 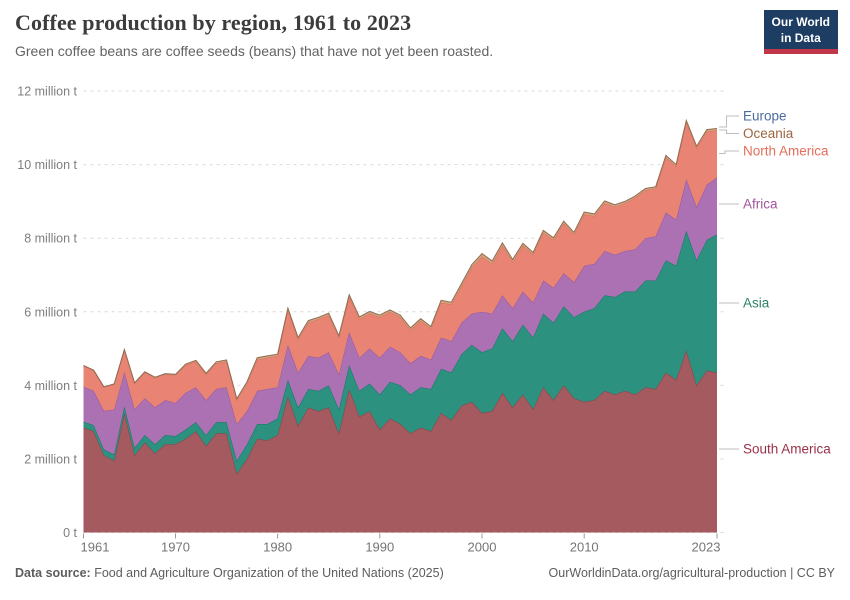 What do you see at coordinates (729, 152) in the screenshot?
I see `legend-connector-north-america` at bounding box center [729, 152].